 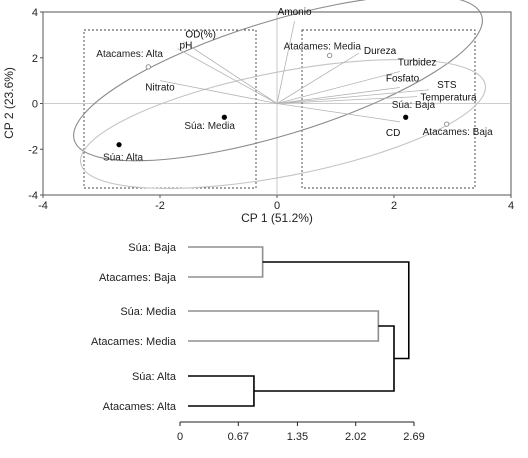 I want to click on dendrogram-branches, so click(x=299, y=326).